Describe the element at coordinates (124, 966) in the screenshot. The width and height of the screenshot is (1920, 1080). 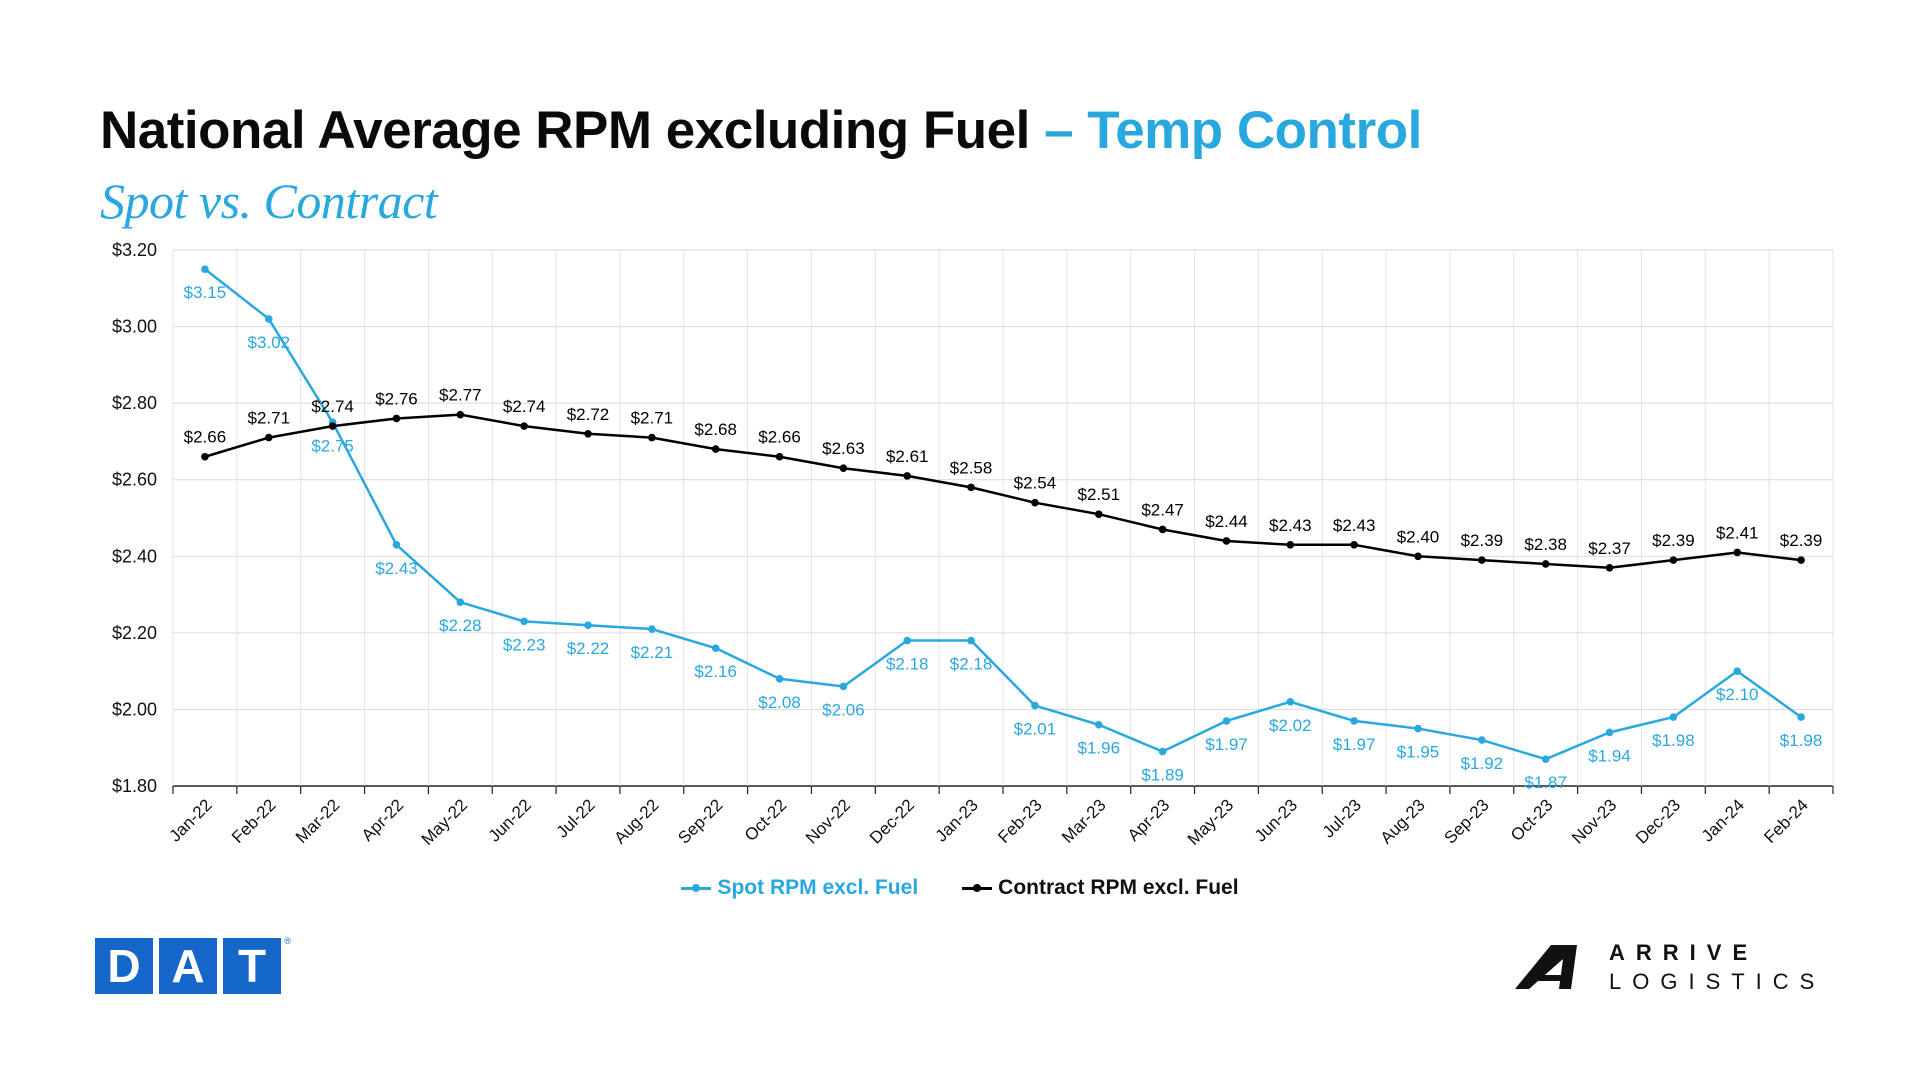
I see `dat-letter-d: D` at that location.